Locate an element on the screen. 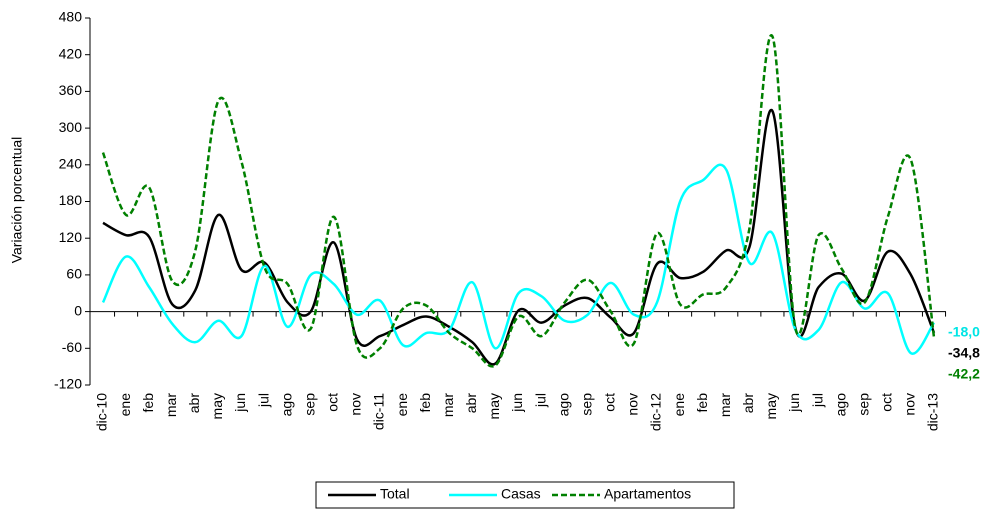  y-tick-label: 360 is located at coordinates (71, 90).